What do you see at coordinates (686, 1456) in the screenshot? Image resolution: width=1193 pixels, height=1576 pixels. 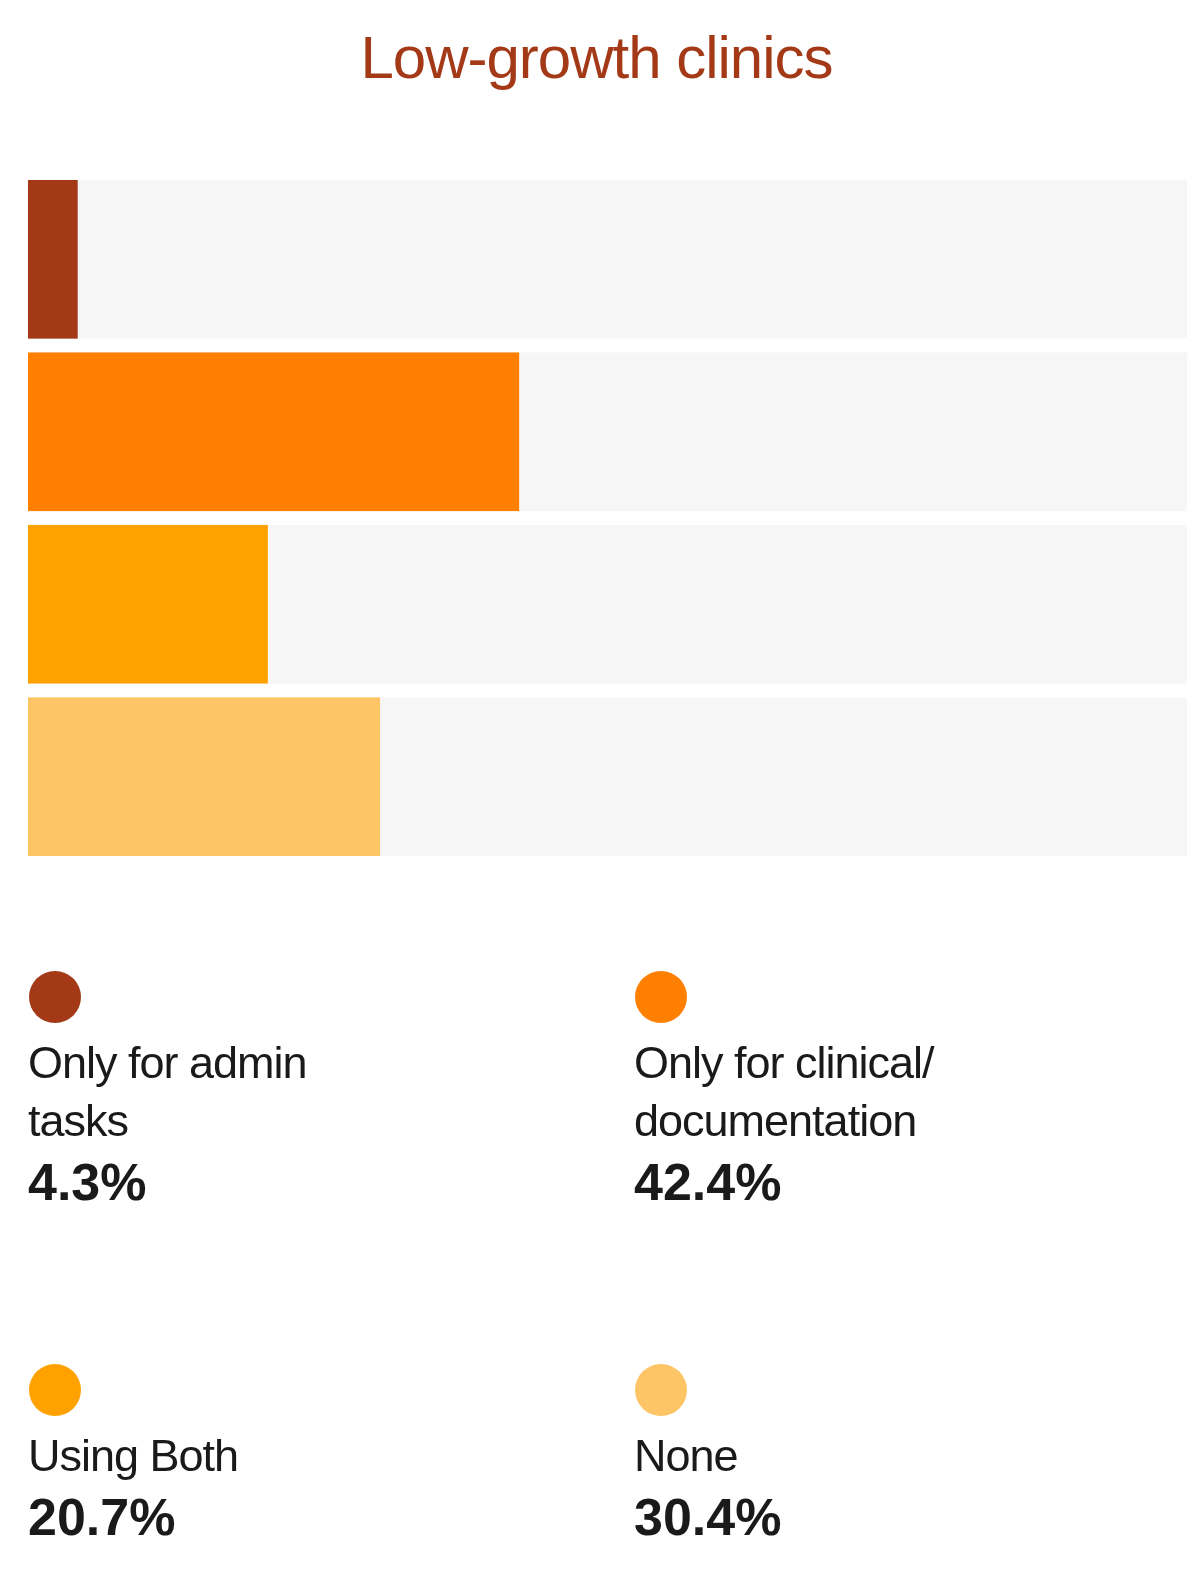 I see `legend-label: None` at bounding box center [686, 1456].